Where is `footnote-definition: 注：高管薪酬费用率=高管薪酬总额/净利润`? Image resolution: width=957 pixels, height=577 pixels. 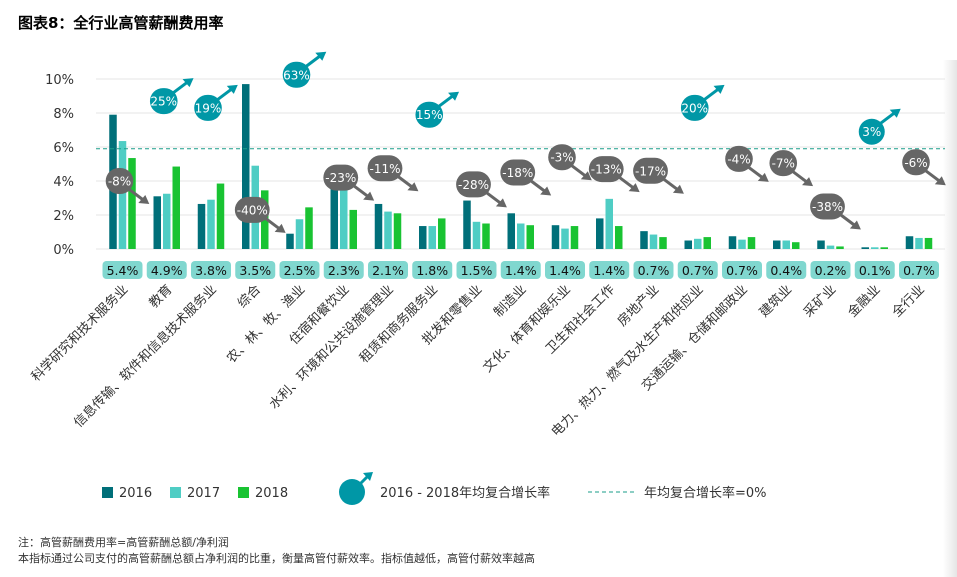
footnote-definition: 注：高管薪酬费用率=高管薪酬总额/净利润 is located at coordinates (123, 542).